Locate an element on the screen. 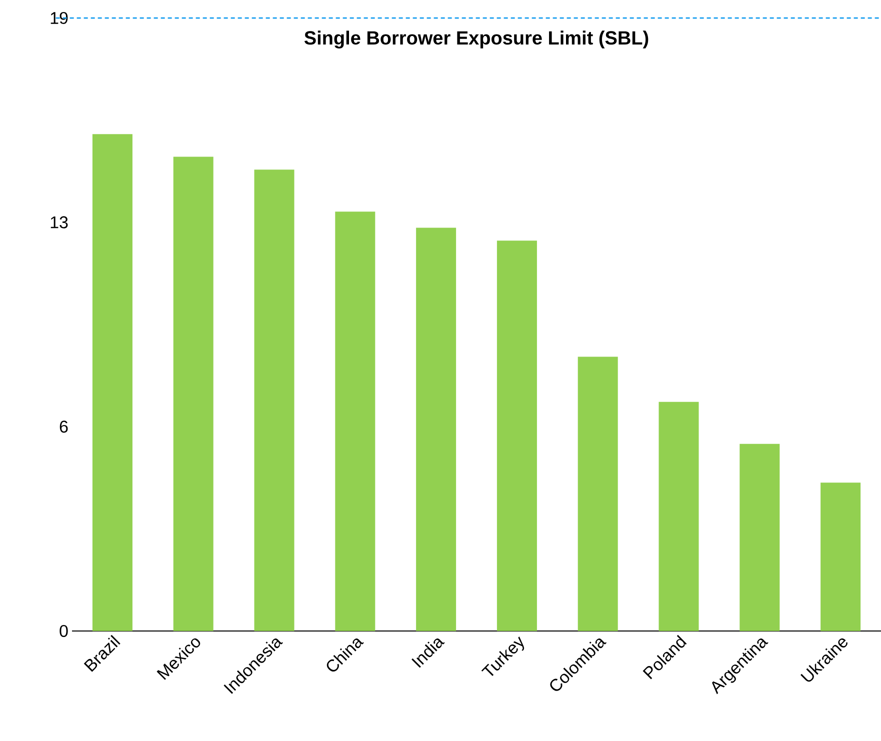  text: Single Borrower Exposure Limit (SBL) is located at coordinates (476, 39).